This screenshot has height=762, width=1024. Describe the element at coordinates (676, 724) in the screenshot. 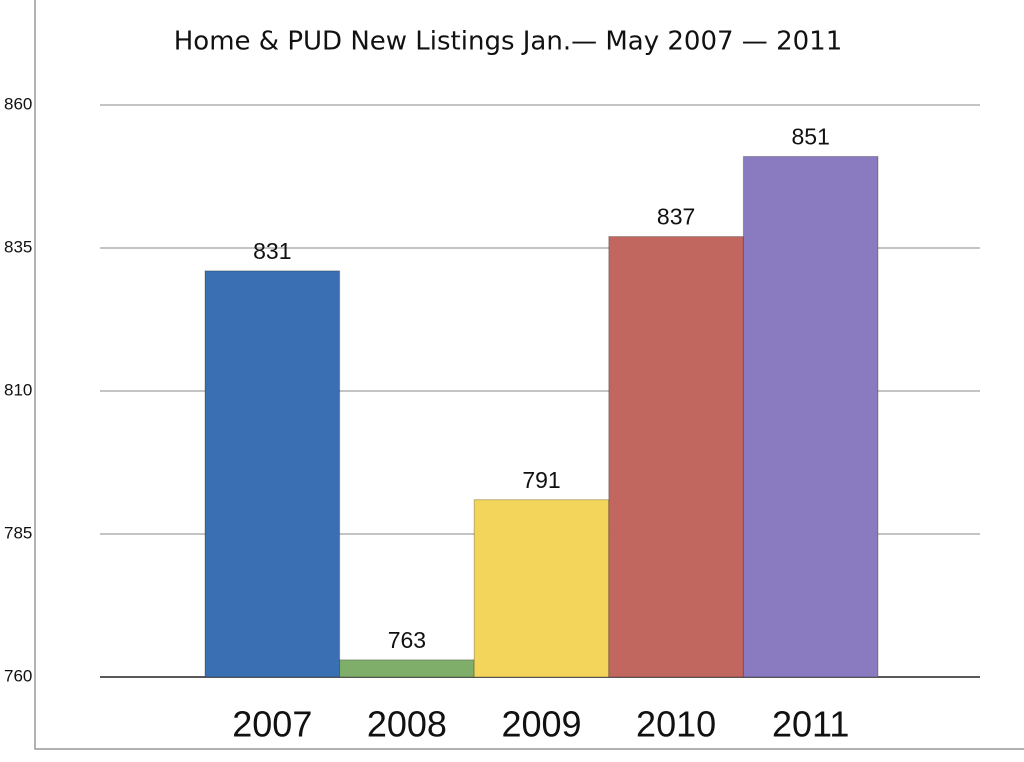

I see `x-tick-label: 2010` at that location.